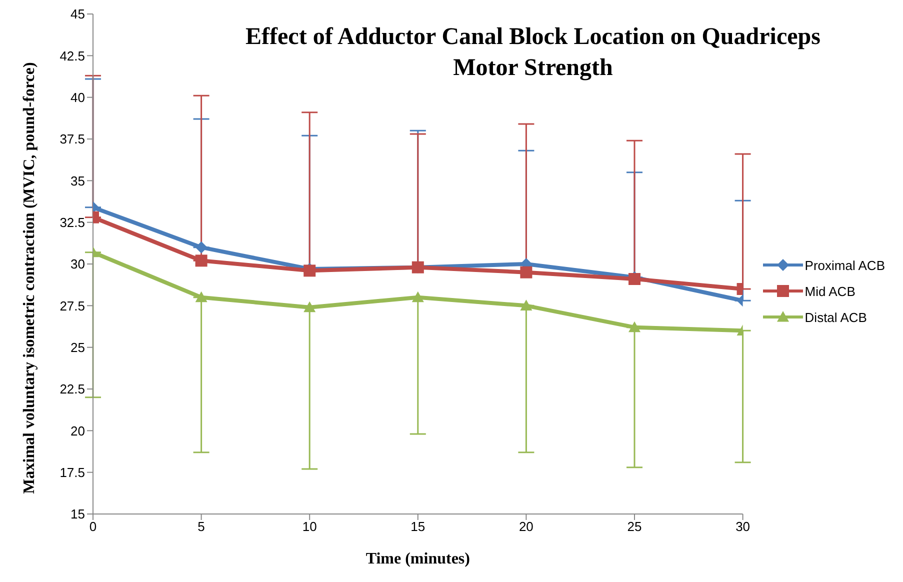 Image resolution: width=903 pixels, height=582 pixels. I want to click on y-tick-label: 25, so click(77, 347).